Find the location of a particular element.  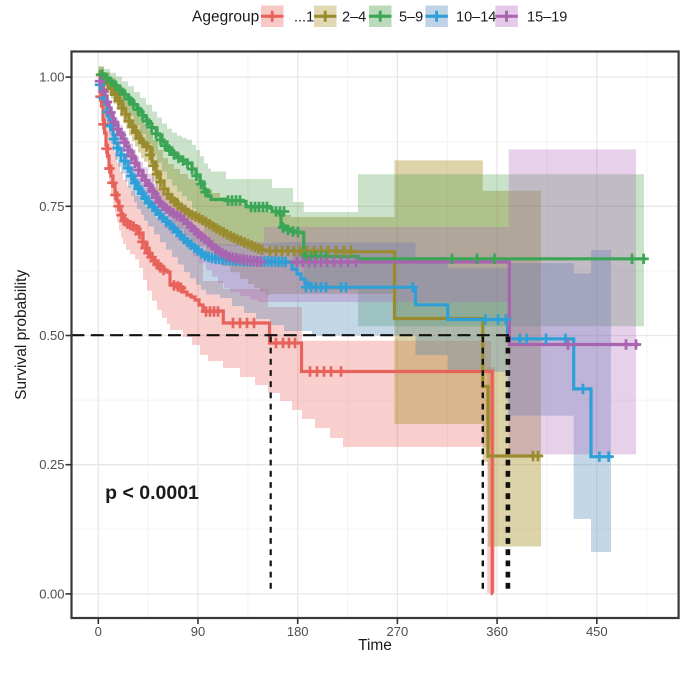

svg-text: 0.25 is located at coordinates (51, 464).